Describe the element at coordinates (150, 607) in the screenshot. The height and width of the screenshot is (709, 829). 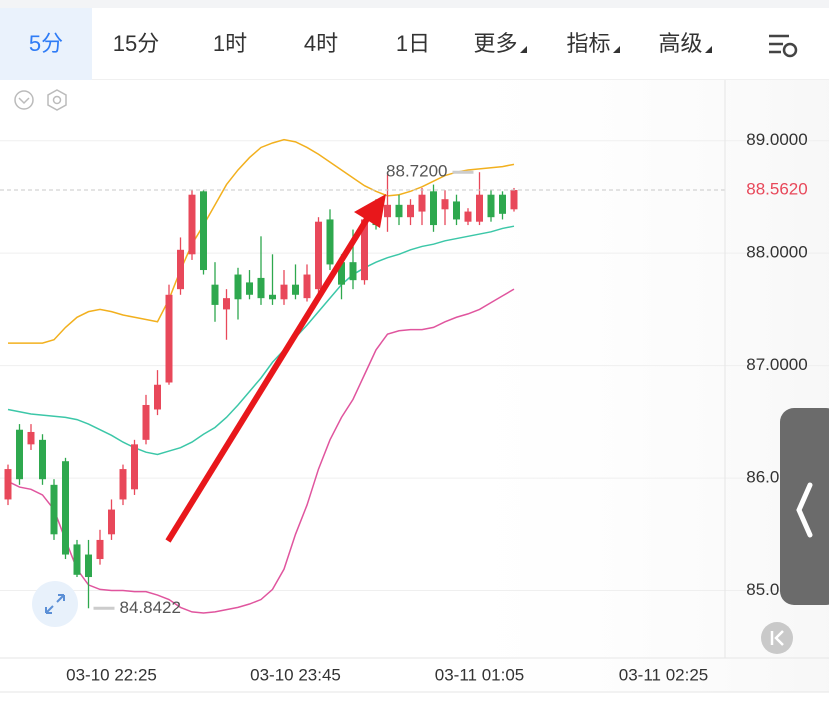
I see `min-label: 84.8422` at that location.